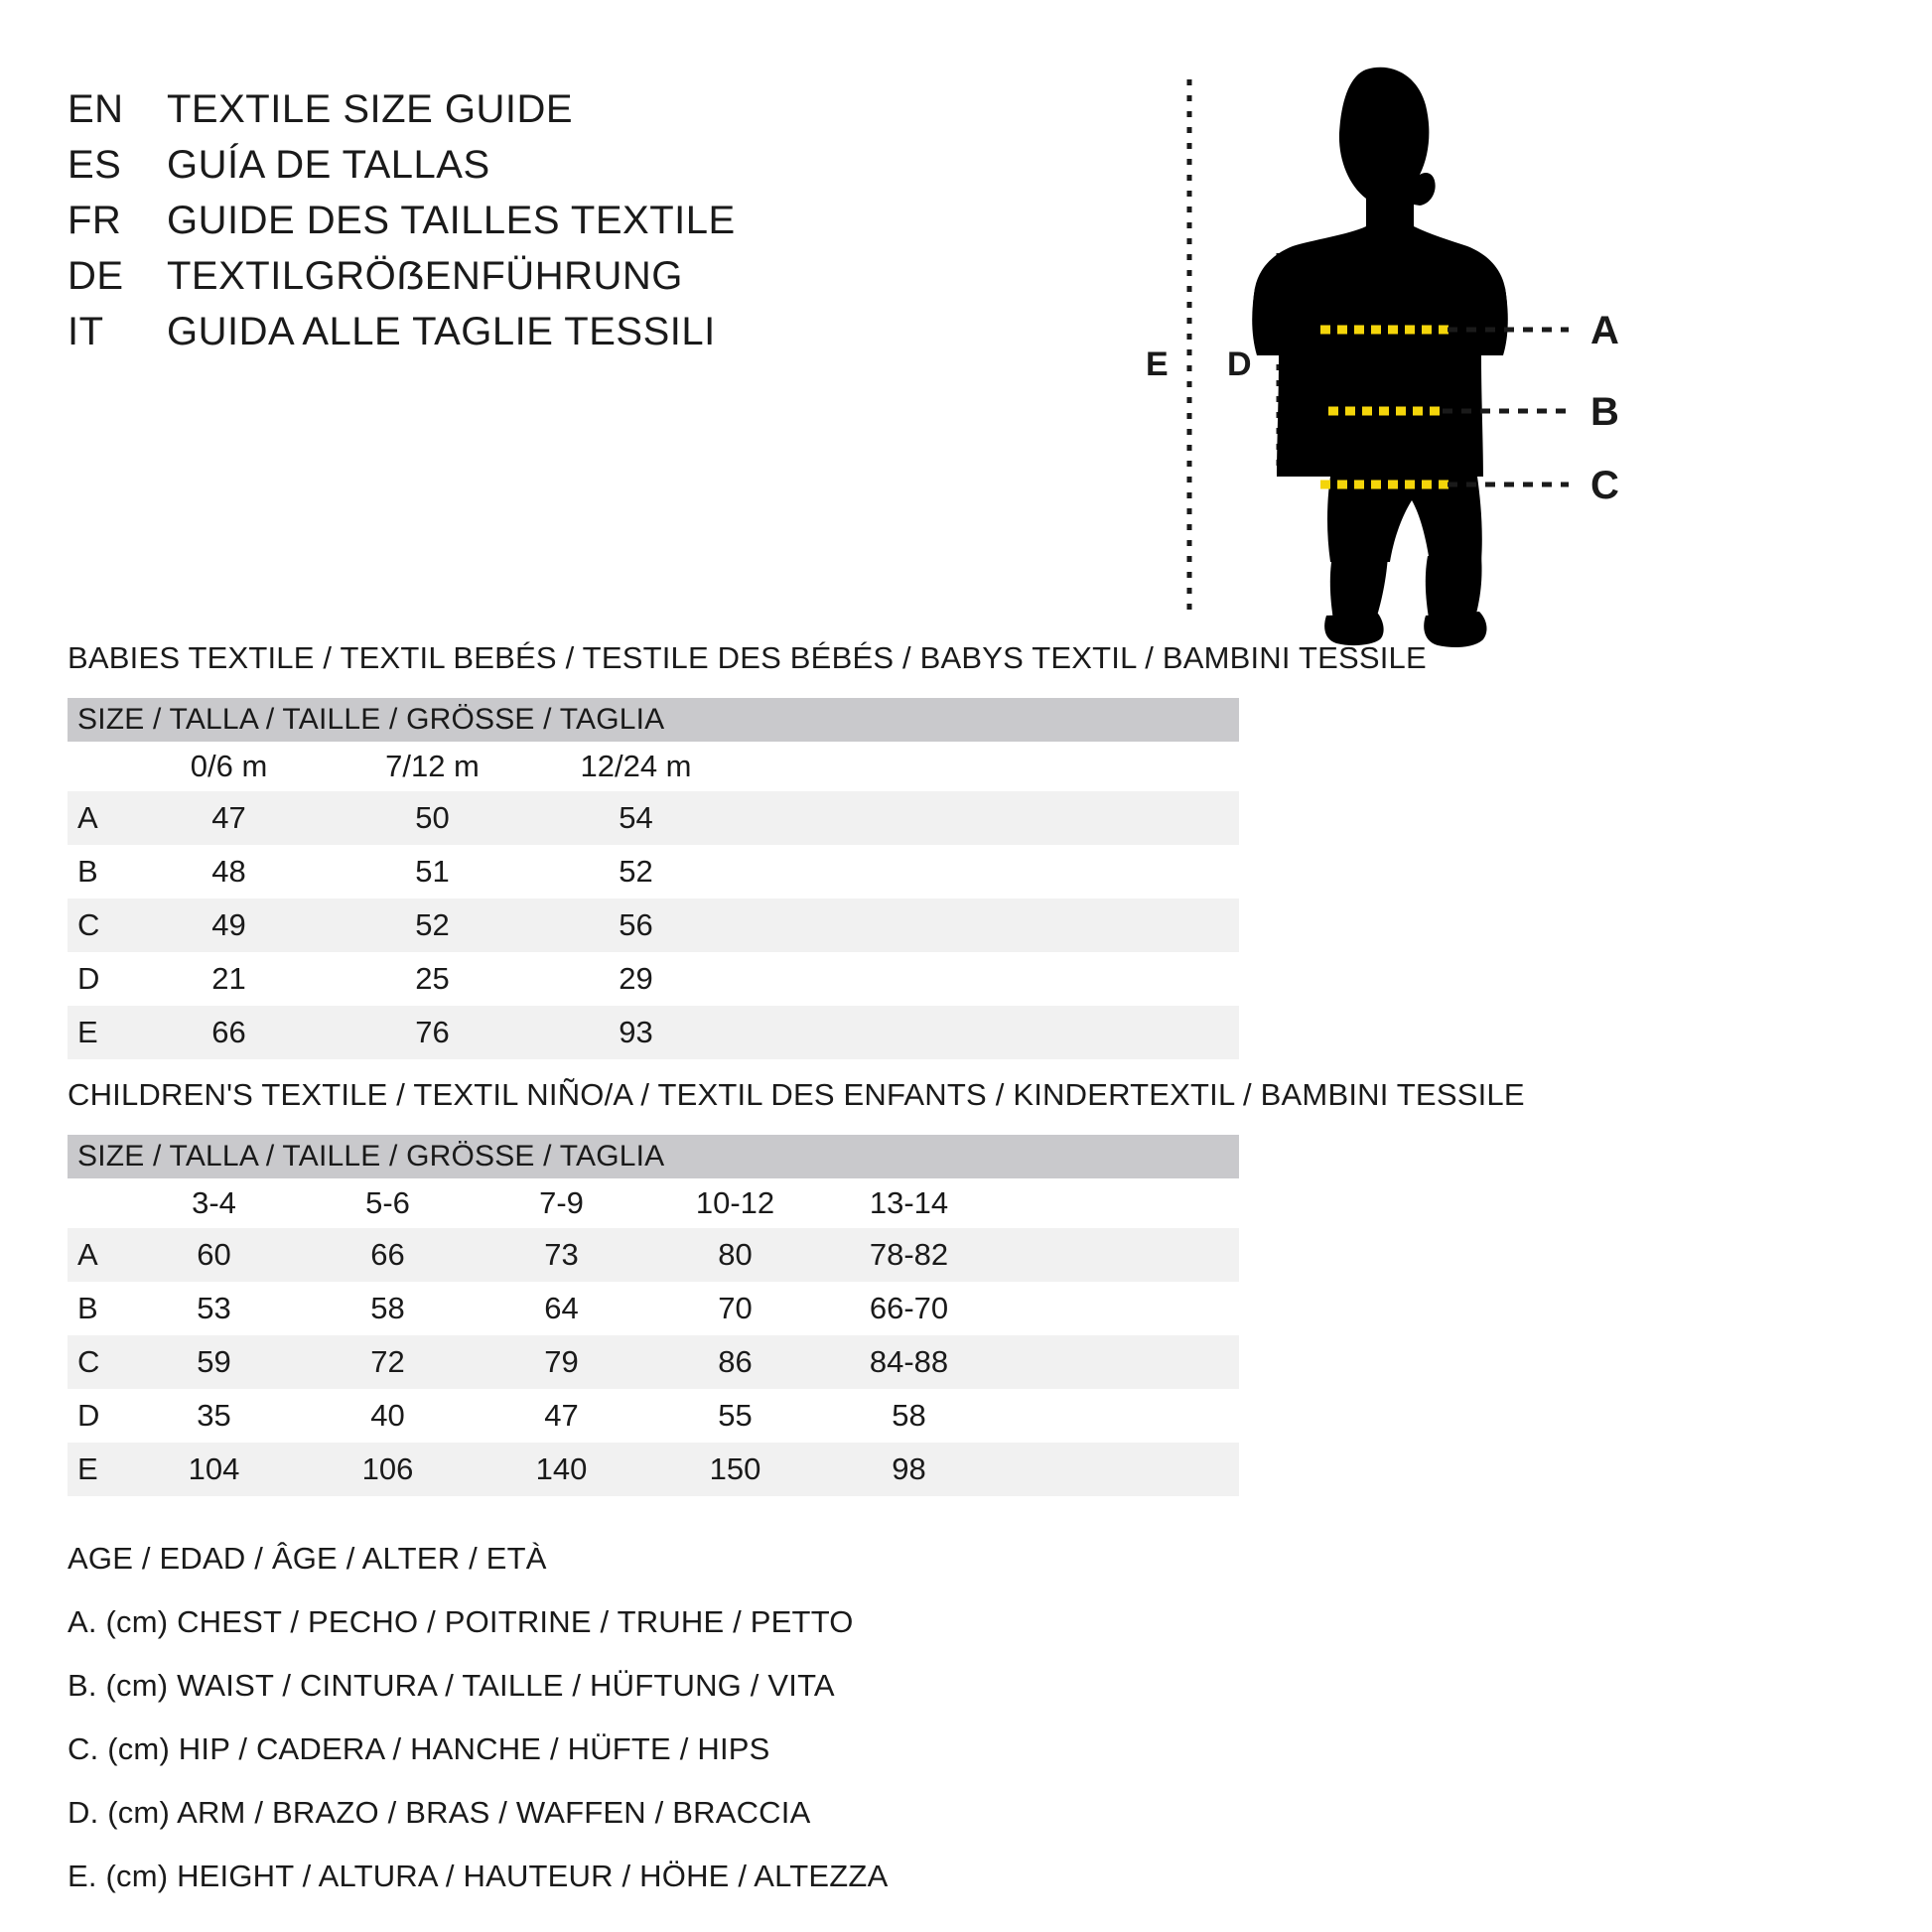 This screenshot has height=1932, width=1932. What do you see at coordinates (229, 817) in the screenshot?
I see `babies-cell-a-0: 47` at bounding box center [229, 817].